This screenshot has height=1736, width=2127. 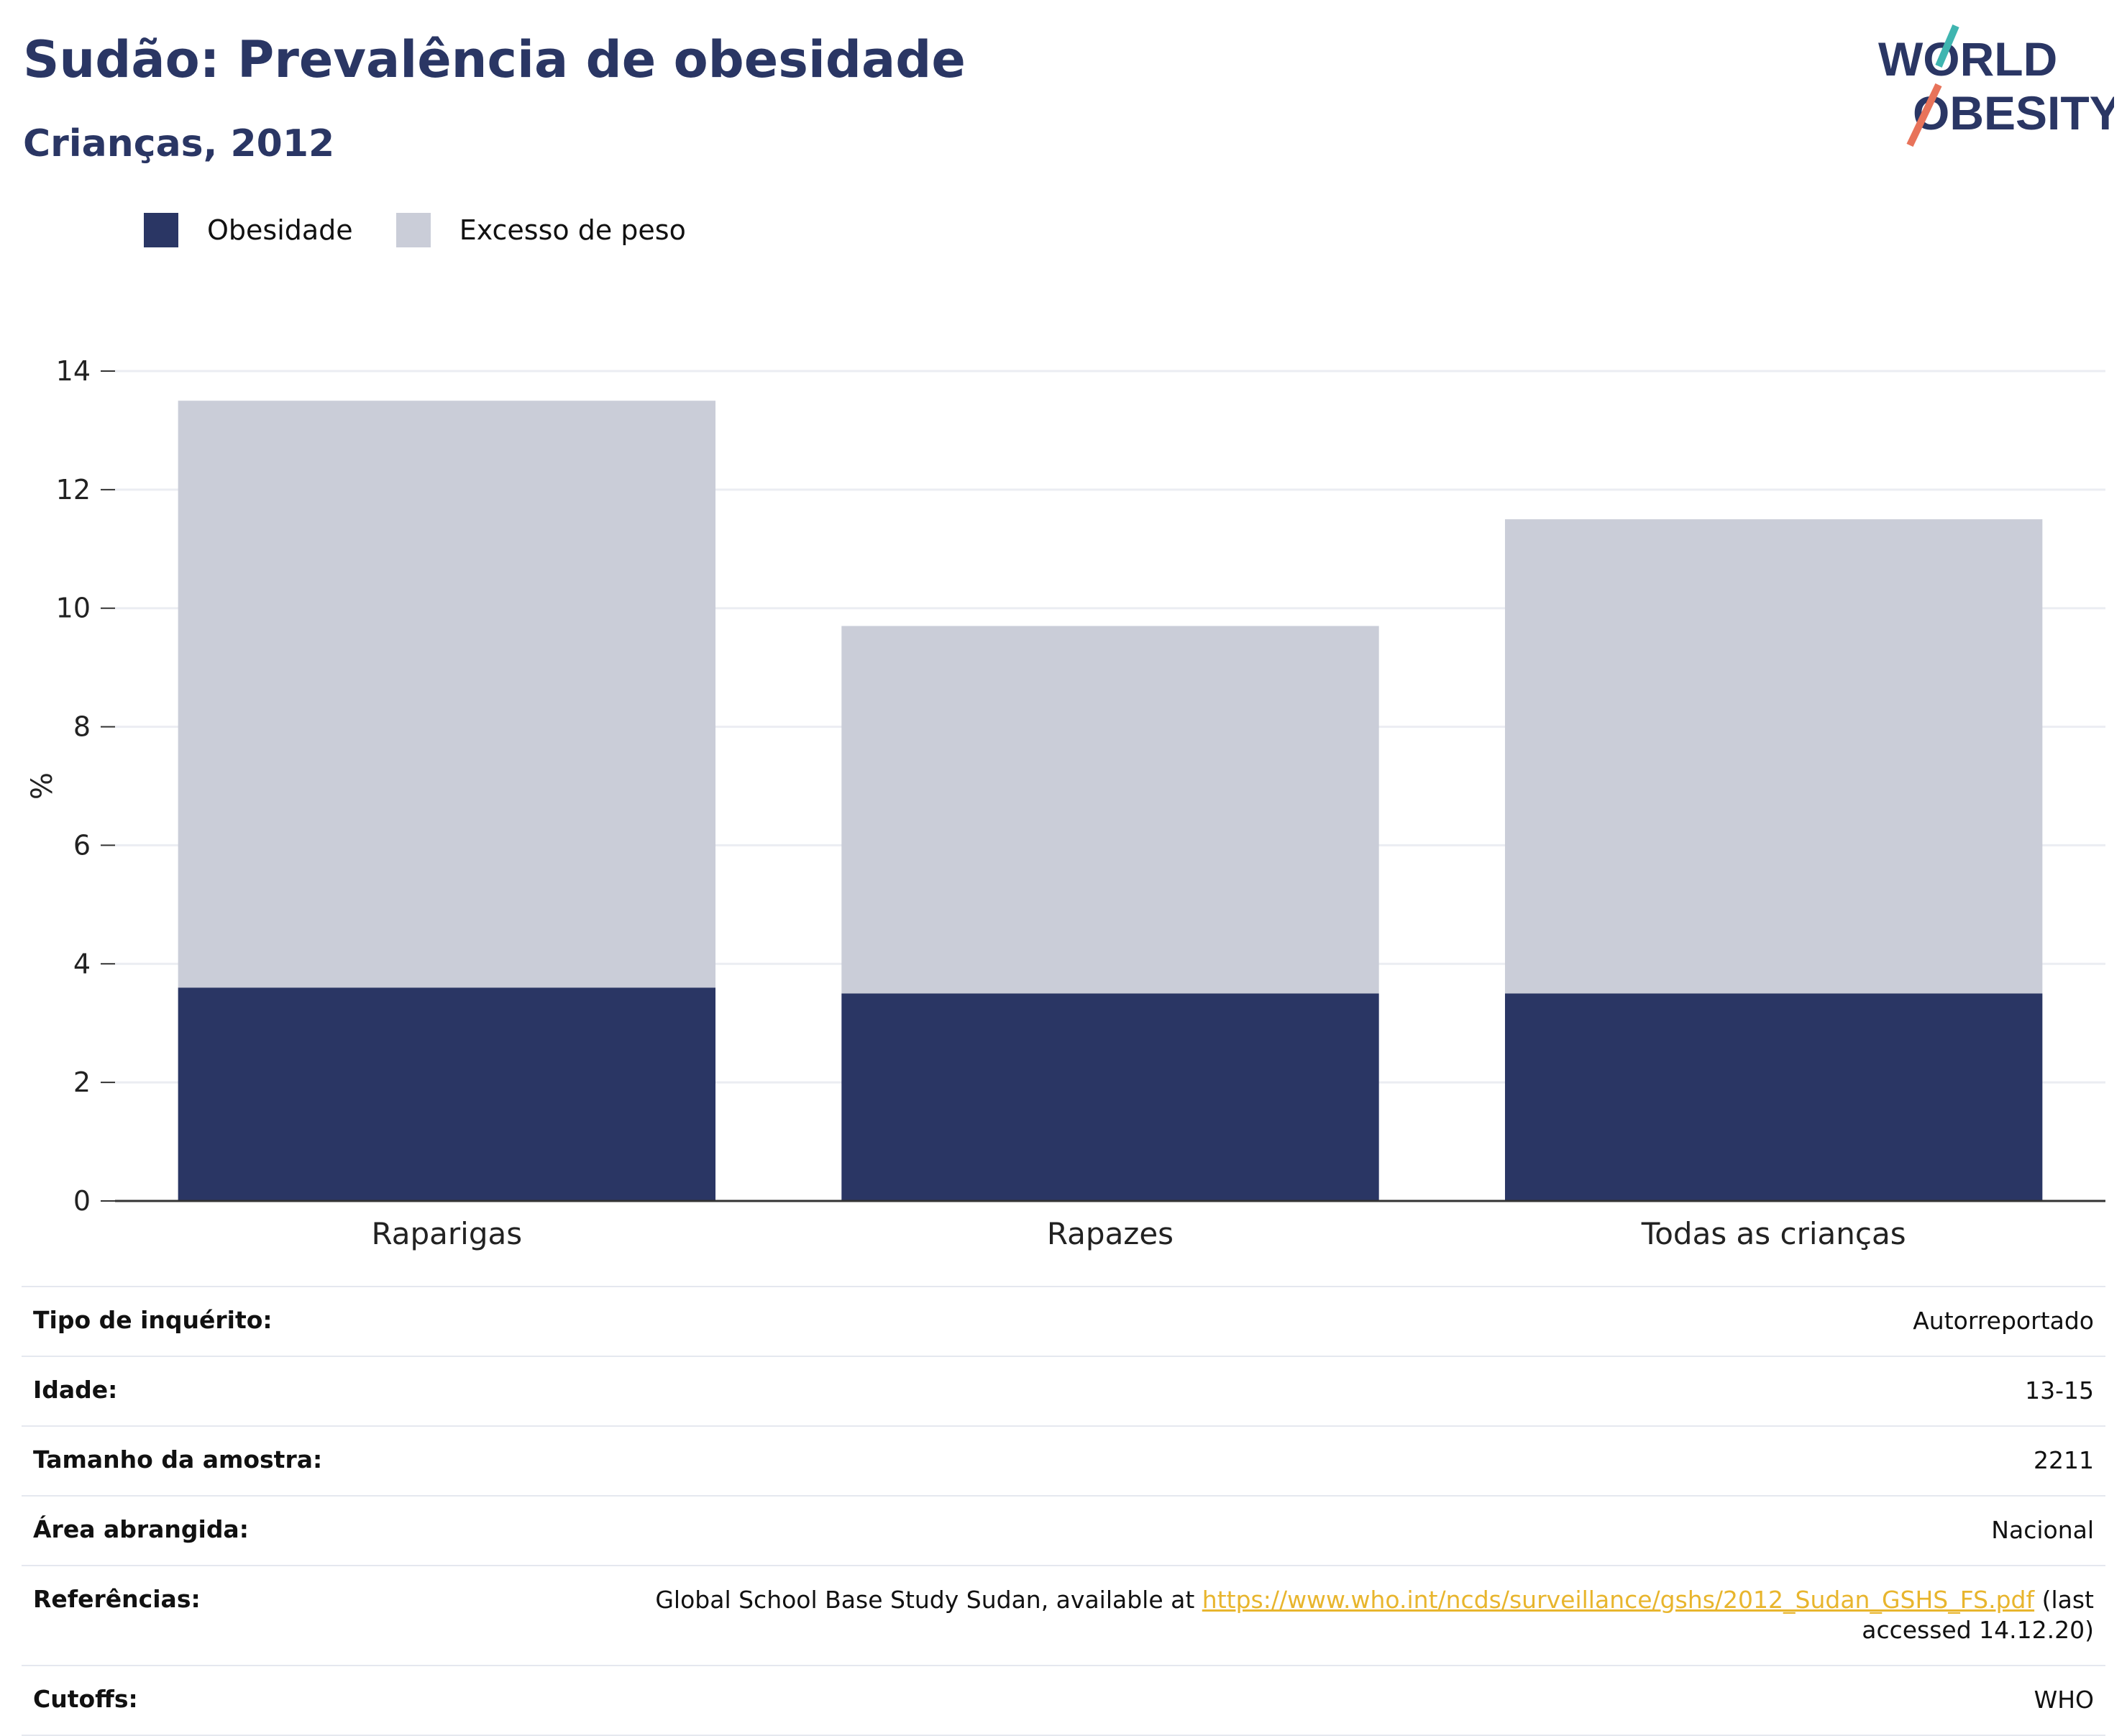 What do you see at coordinates (82, 1201) in the screenshot?
I see `y-tick-label: 0` at bounding box center [82, 1201].